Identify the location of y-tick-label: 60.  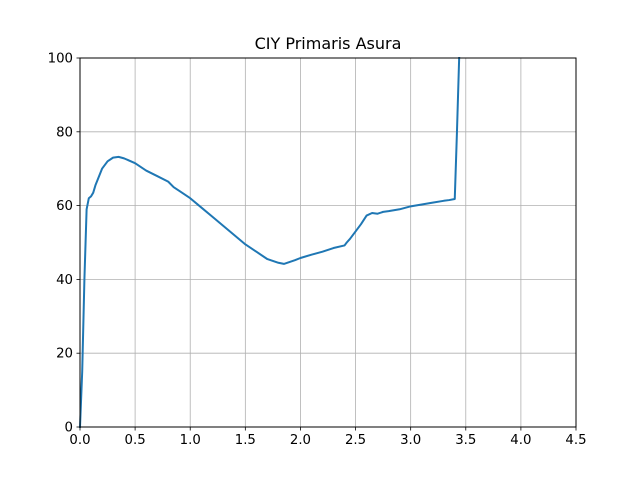
(64, 206).